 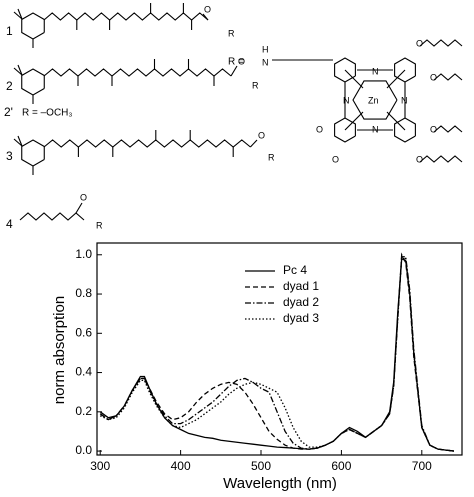 I want to click on y-tick-label: 0.8, so click(x=83, y=293).